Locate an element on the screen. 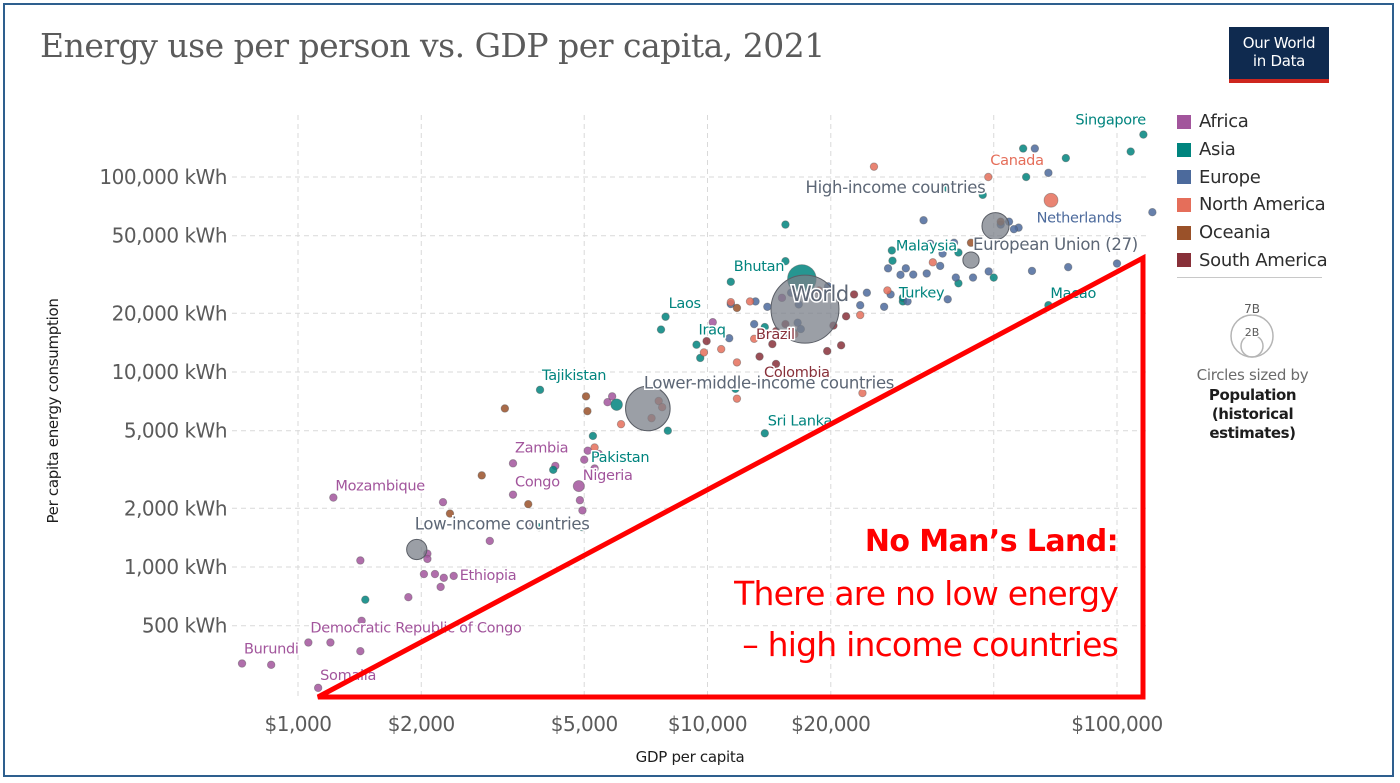 Image resolution: width=1400 pixels, height=783 pixels. owid-logo: Our World in Data is located at coordinates (1279, 55).